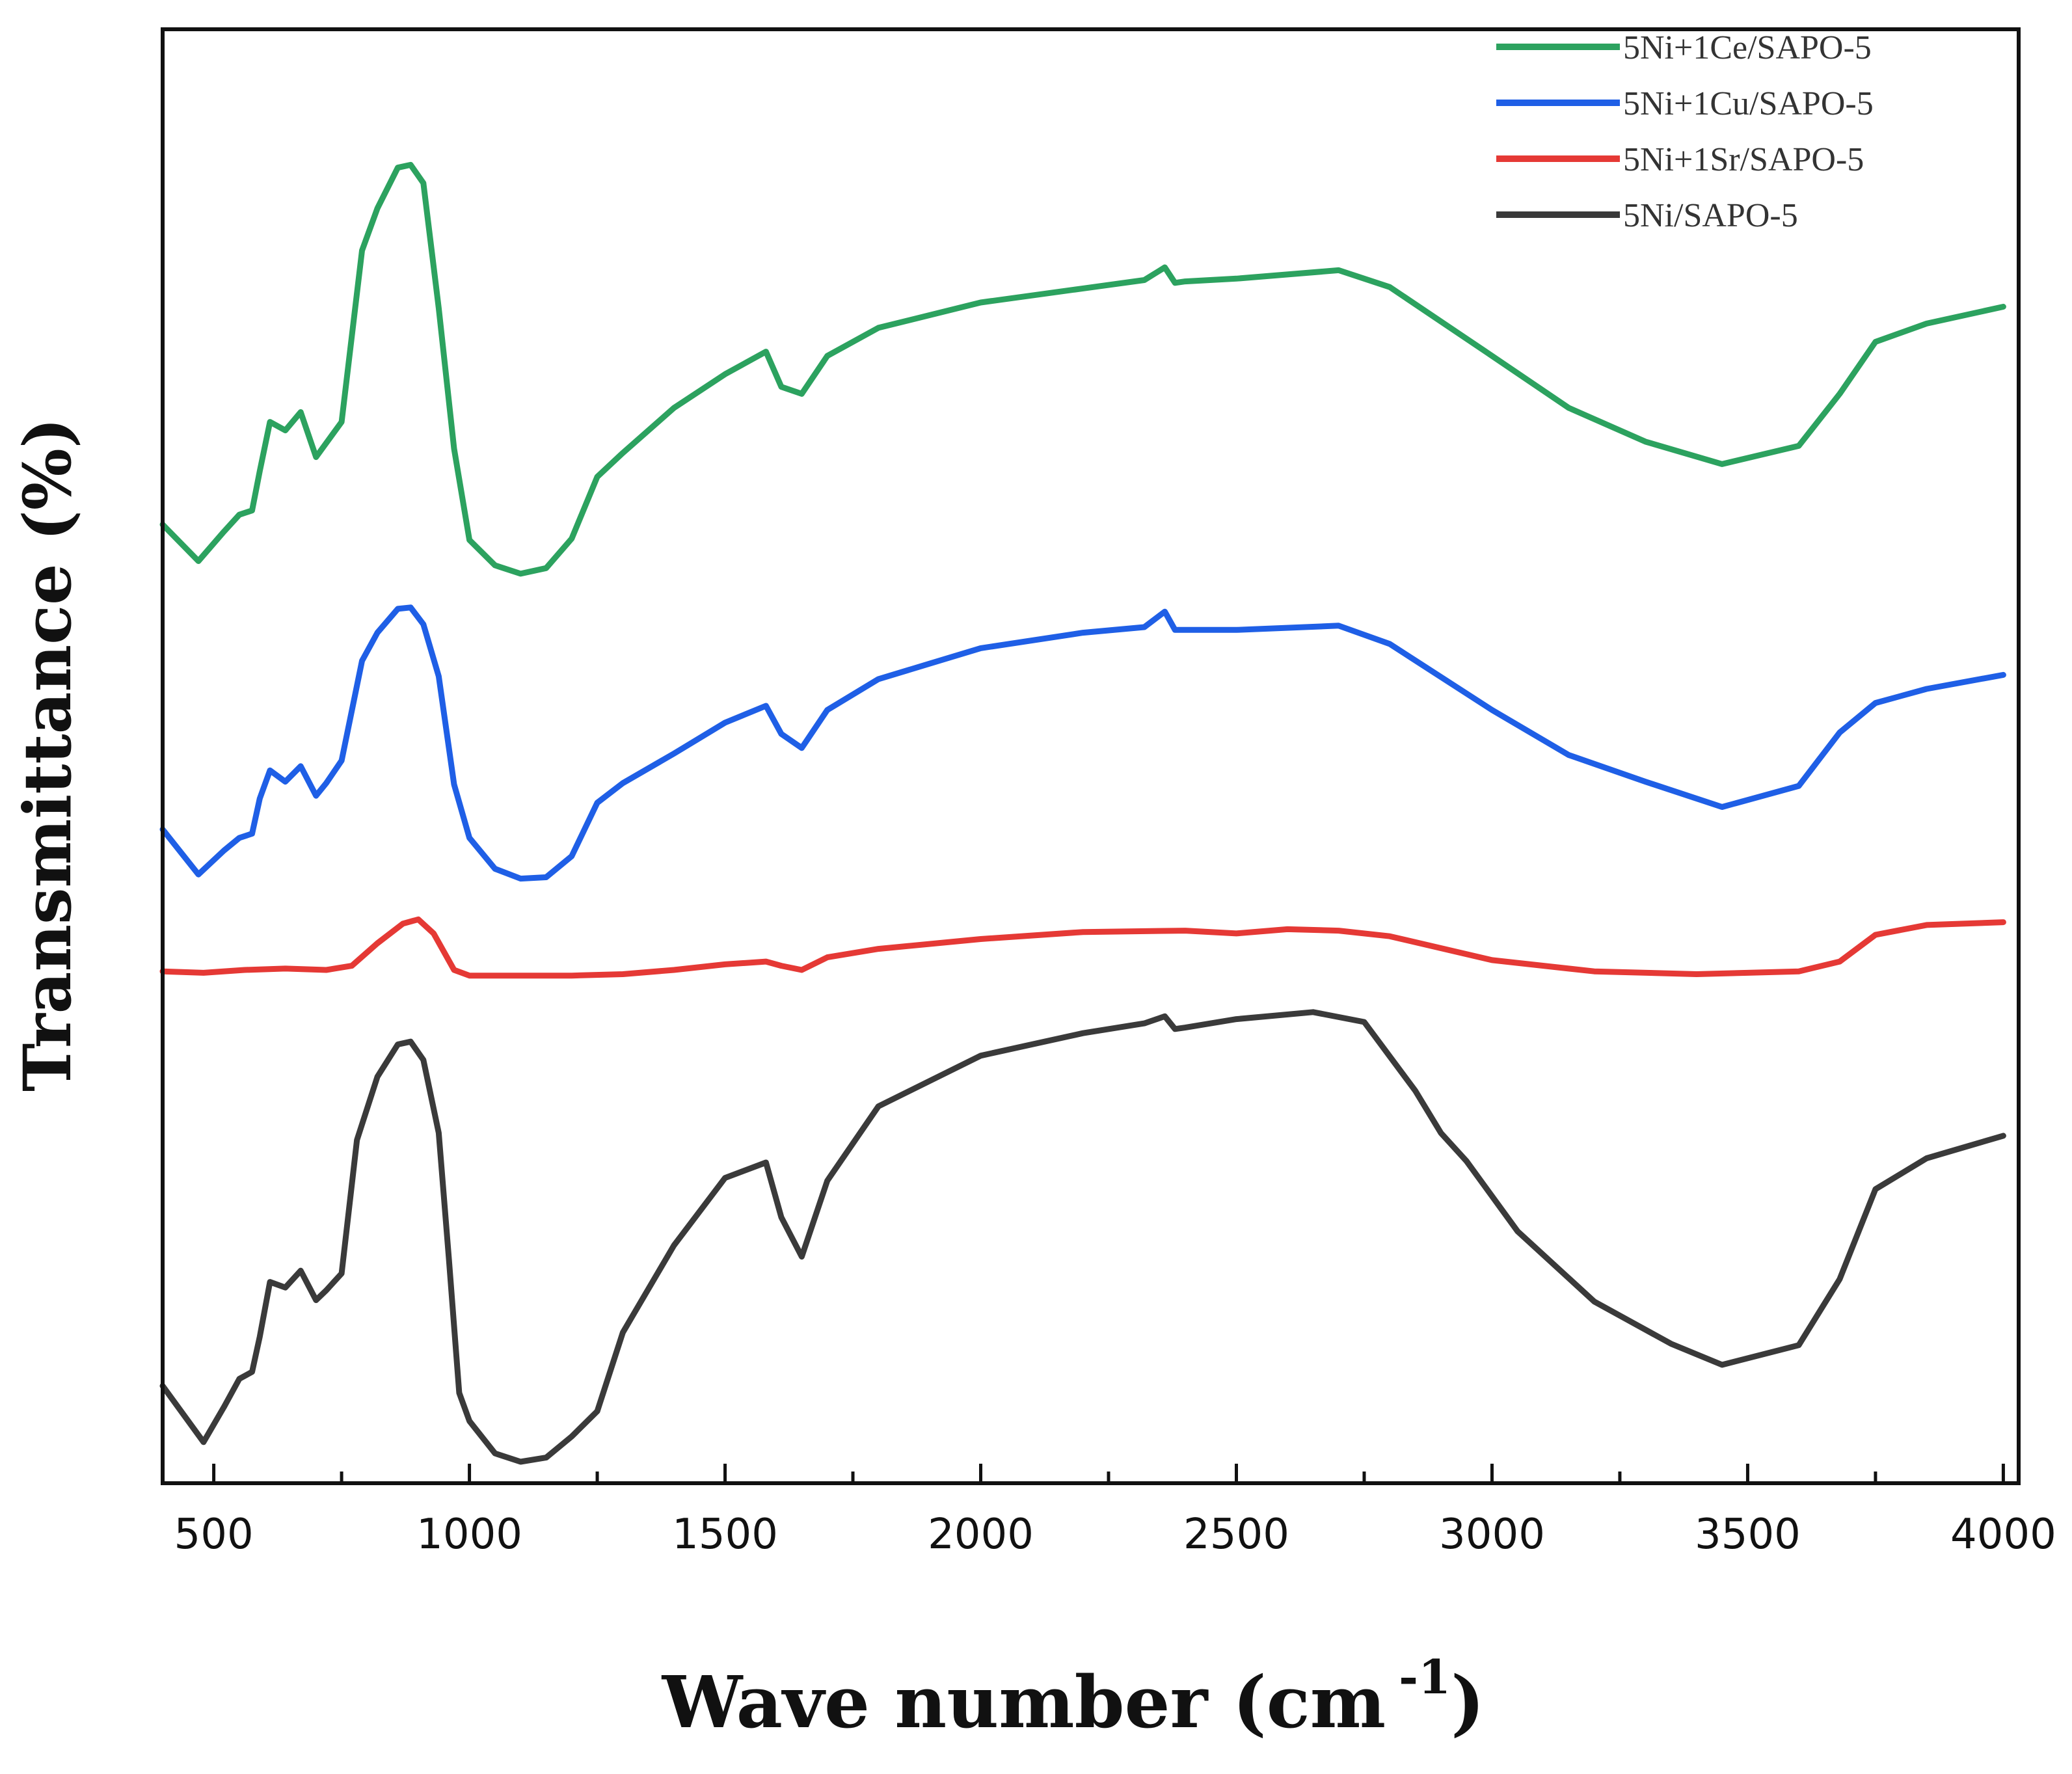 This screenshot has width=2072, height=1774. I want to click on x-axis-title-close: ), so click(1468, 1702).